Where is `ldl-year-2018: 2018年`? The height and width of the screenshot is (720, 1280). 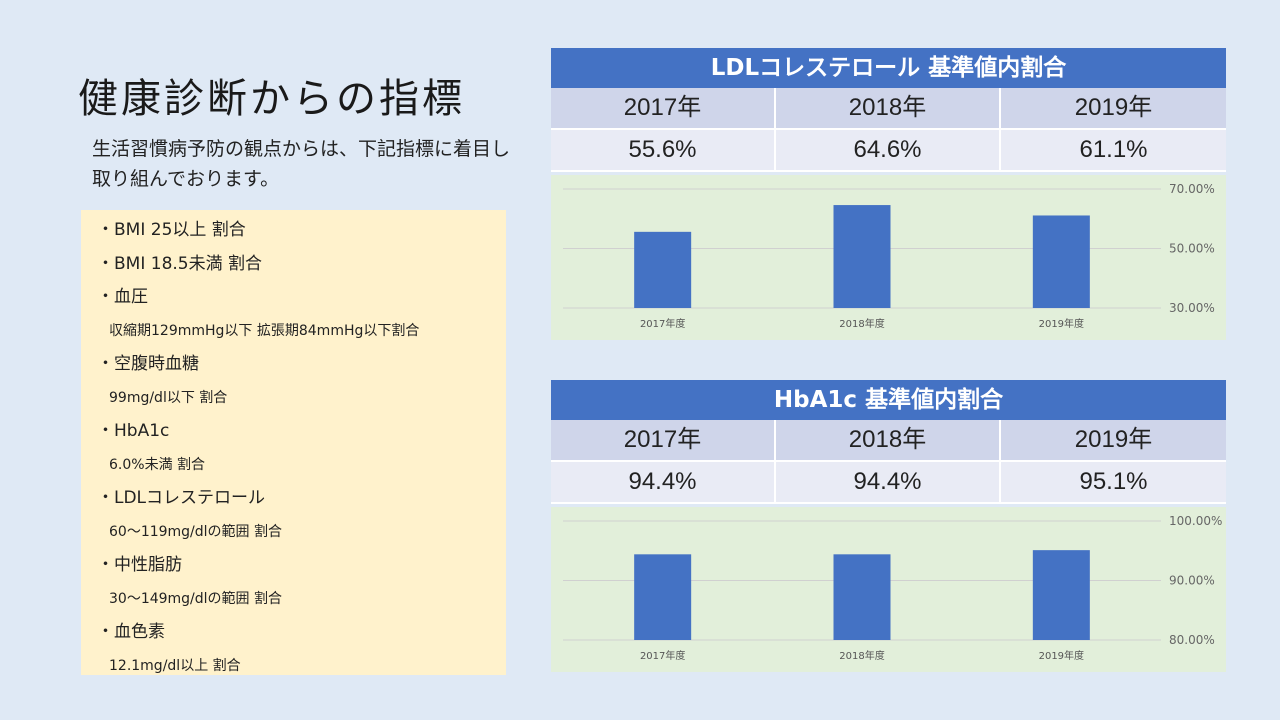
ldl-year-2018: 2018年 is located at coordinates (888, 109).